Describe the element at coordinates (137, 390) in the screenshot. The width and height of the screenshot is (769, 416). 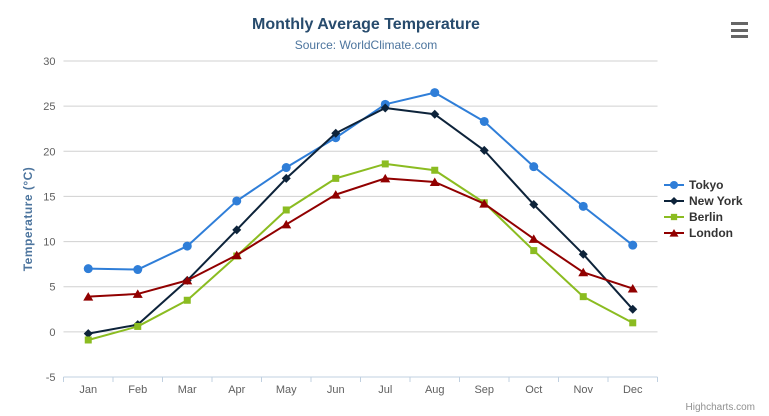
I see `x-axis-label: Feb` at that location.